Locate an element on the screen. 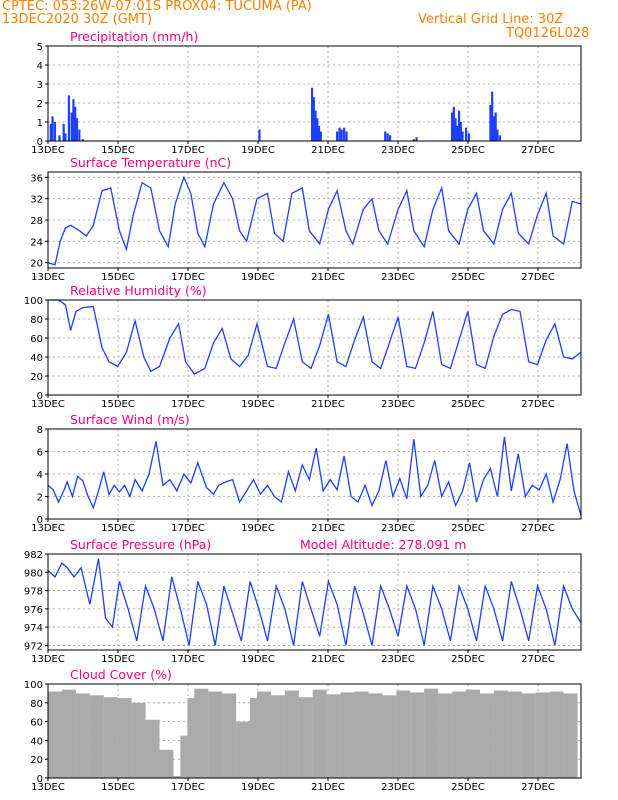  panel-title: Precipitation (mm/h) is located at coordinates (134, 36).